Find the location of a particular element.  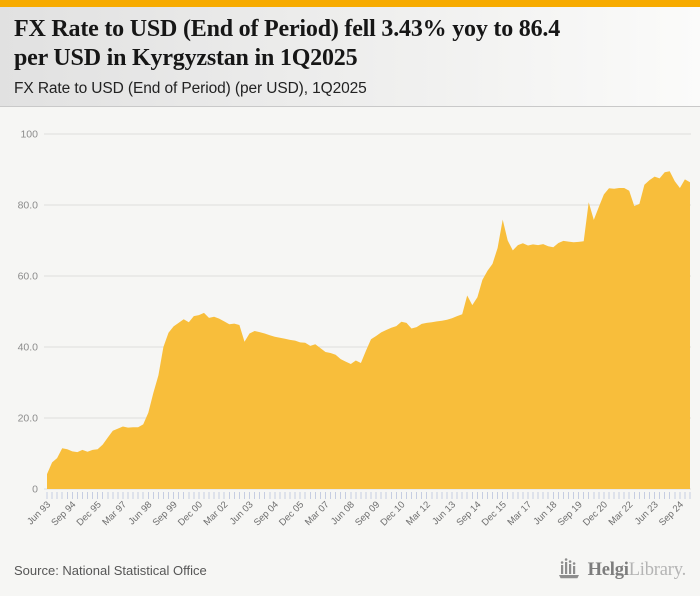

accent-bar is located at coordinates (350, 3).